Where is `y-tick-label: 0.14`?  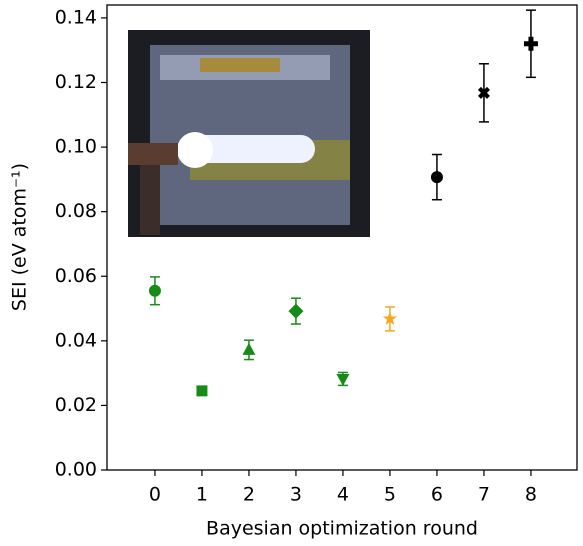 y-tick-label: 0.14 is located at coordinates (76, 17).